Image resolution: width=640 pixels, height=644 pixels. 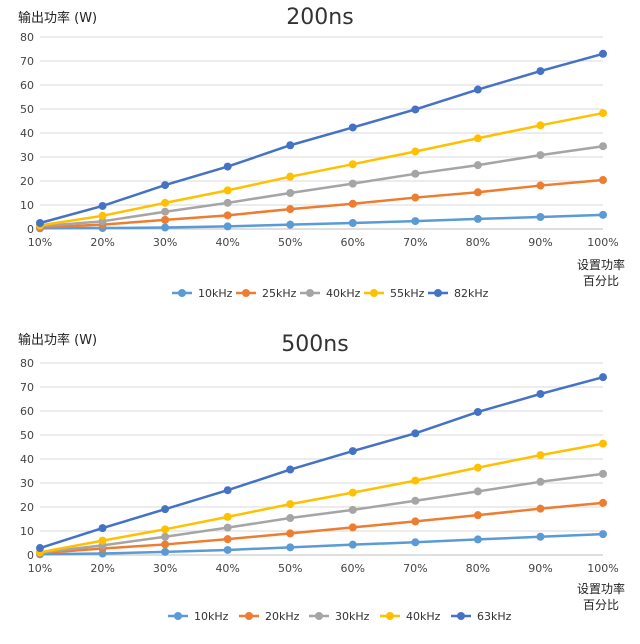 What do you see at coordinates (353, 242) in the screenshot?
I see `x-tick-label: 60%` at bounding box center [353, 242].